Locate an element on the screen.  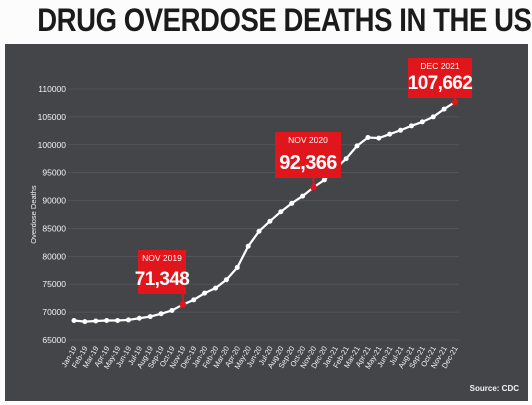
annotation-date: NOV 2019 is located at coordinates (162, 258).